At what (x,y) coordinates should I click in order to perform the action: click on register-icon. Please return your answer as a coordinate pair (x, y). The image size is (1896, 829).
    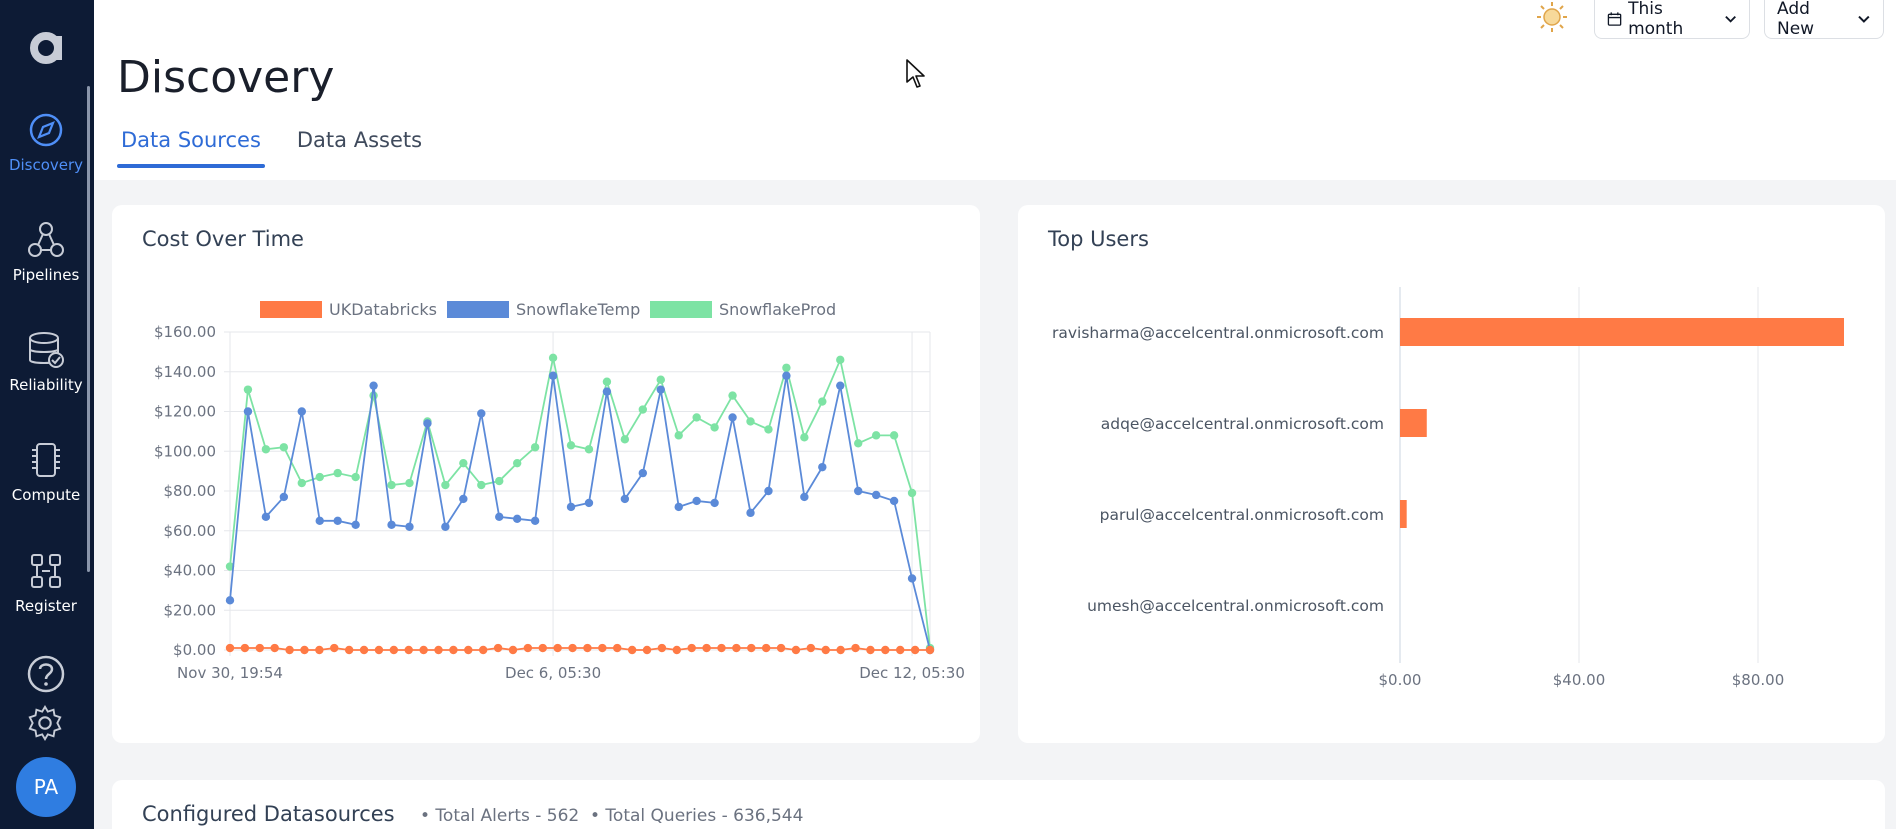
    Looking at the image, I should click on (46, 571).